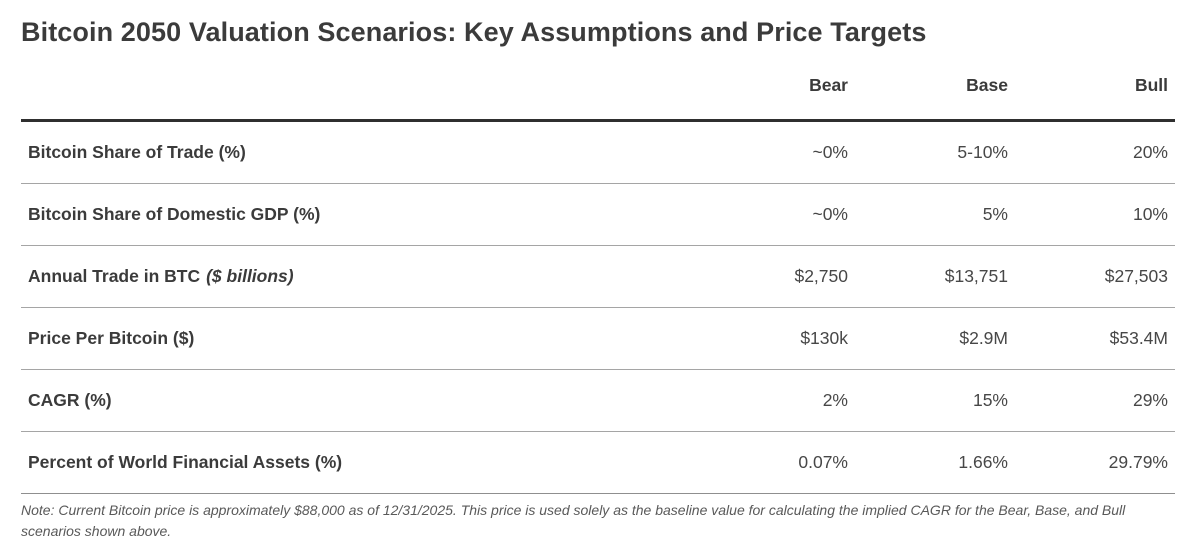 The width and height of the screenshot is (1200, 557). Describe the element at coordinates (358, 401) in the screenshot. I see `row-label: CAGR (%)` at that location.